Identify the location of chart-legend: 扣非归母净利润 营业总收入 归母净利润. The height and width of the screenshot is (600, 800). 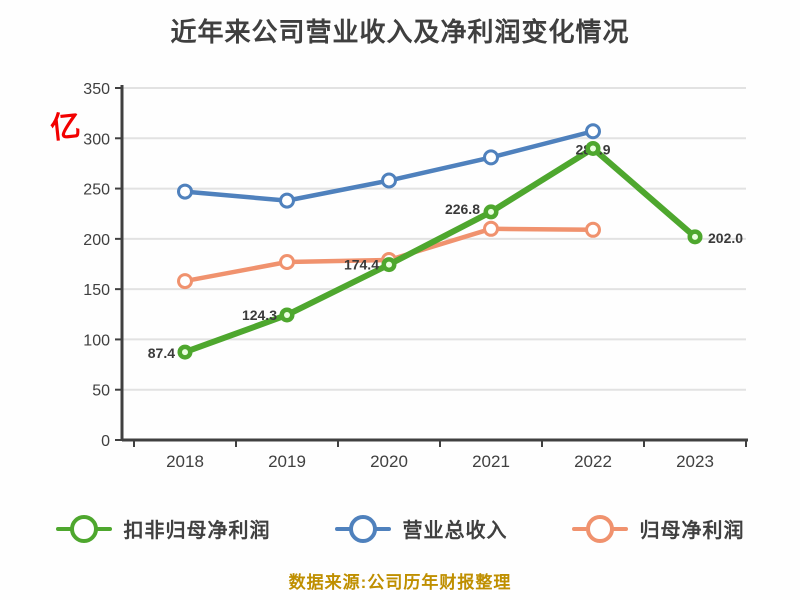
(400, 528).